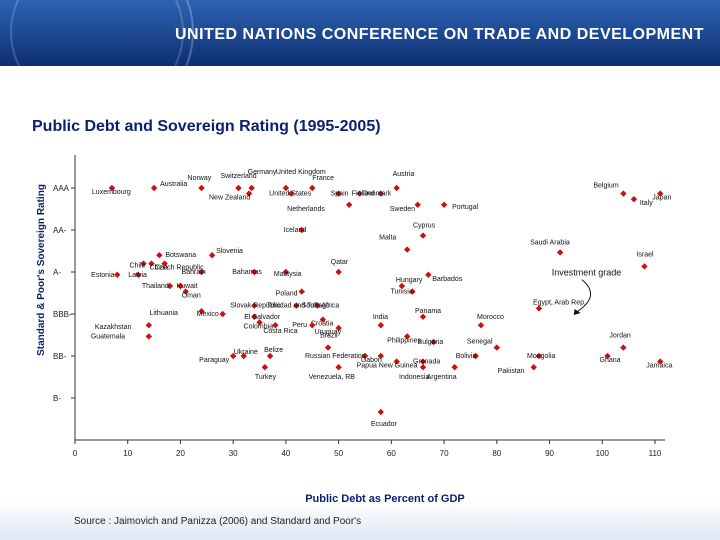 This screenshot has height=540, width=720. I want to click on data-point-label: Bolivia, so click(466, 356).